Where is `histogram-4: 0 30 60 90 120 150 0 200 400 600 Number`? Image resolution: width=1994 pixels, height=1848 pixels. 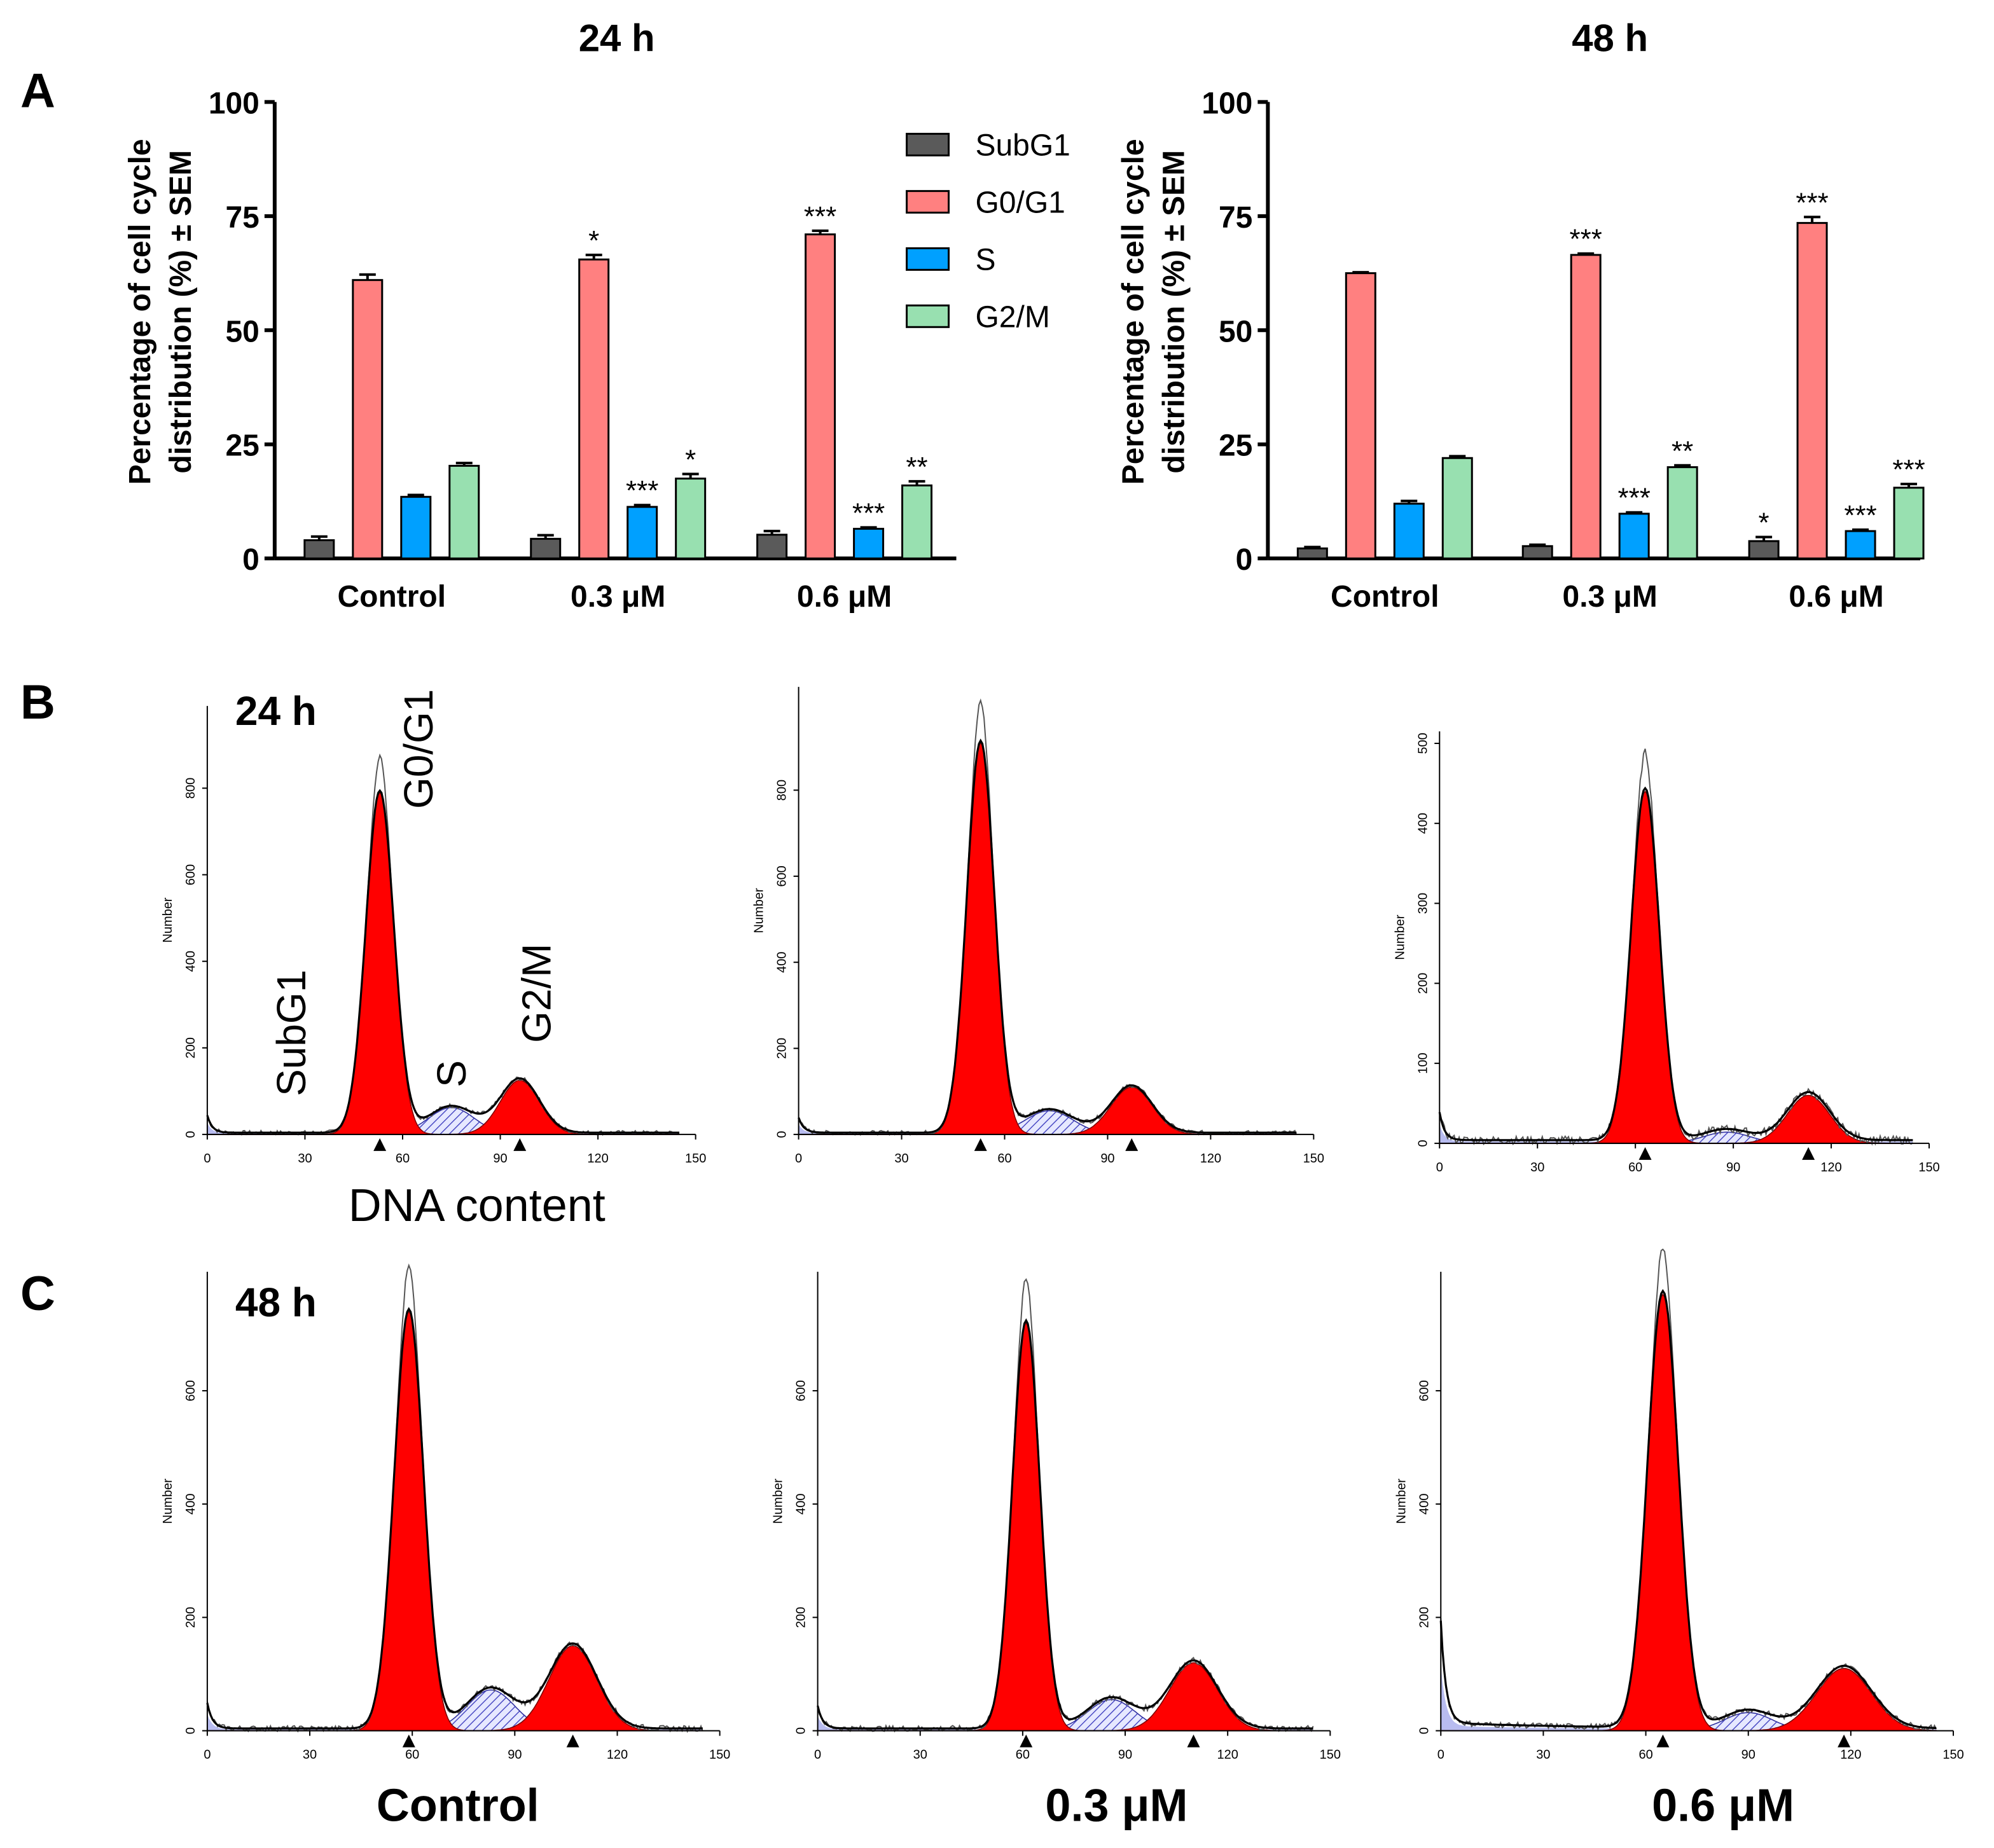 histogram-4: 0 30 60 90 120 150 0 200 400 600 Number is located at coordinates (445, 1512).